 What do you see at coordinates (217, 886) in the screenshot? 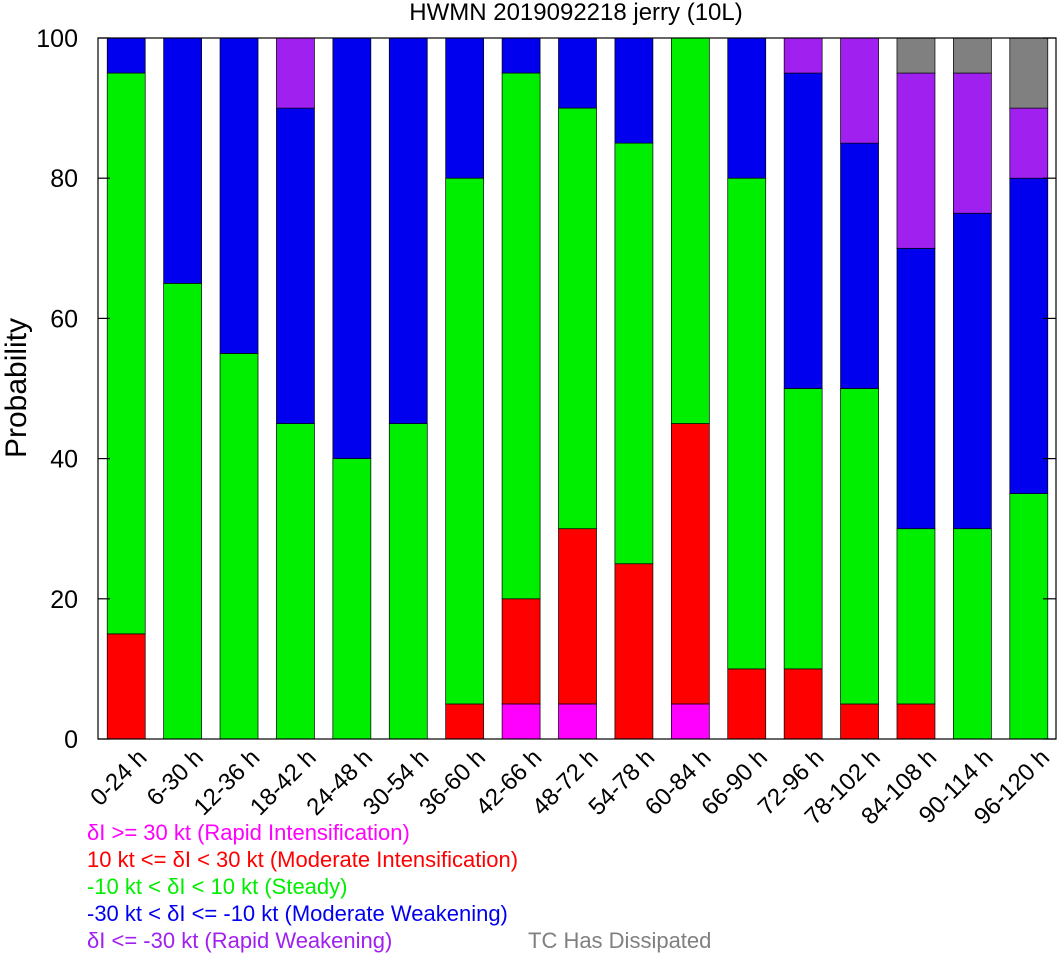
I see `legend-steady: -10 kt < δI < 10 kt (Steady)` at bounding box center [217, 886].